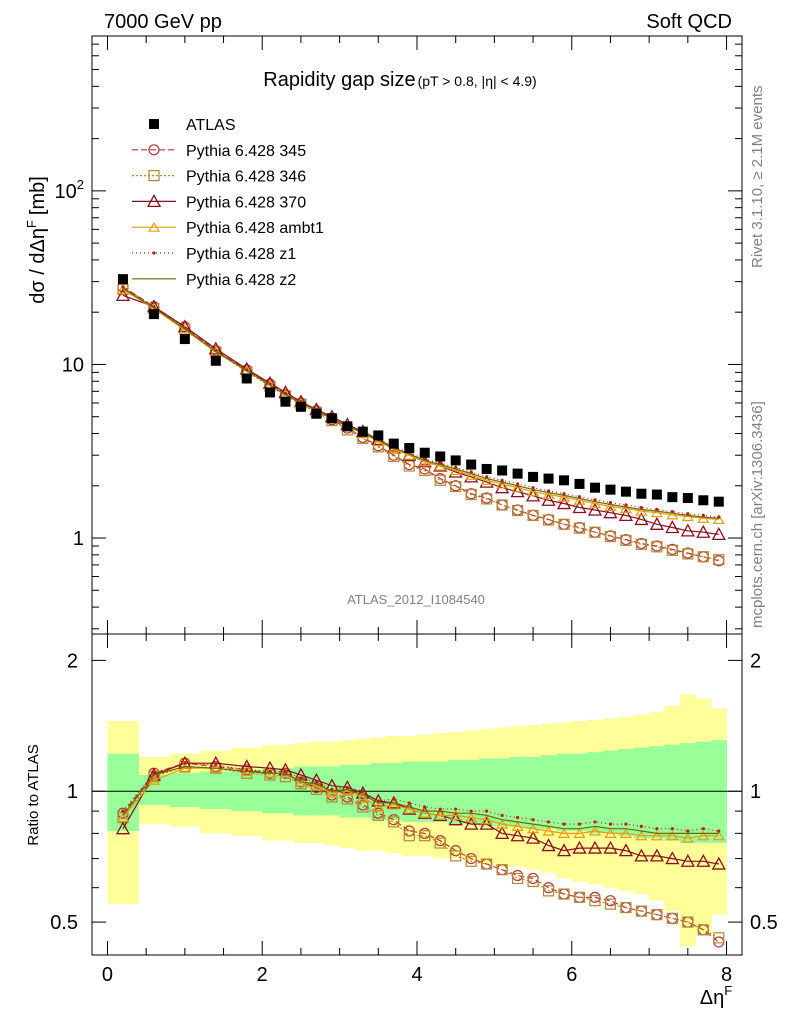 This screenshot has width=786, height=1024. I want to click on series-2-point, so click(502, 487).